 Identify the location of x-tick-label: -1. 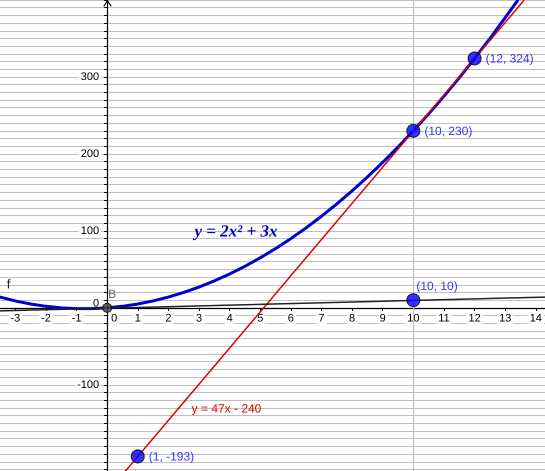
(77, 318).